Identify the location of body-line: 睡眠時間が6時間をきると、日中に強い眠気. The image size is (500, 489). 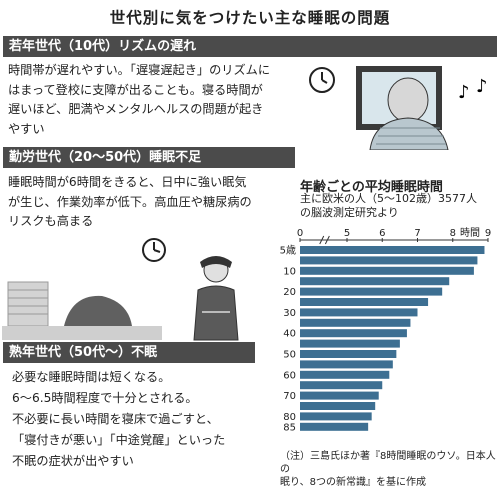
(127, 182).